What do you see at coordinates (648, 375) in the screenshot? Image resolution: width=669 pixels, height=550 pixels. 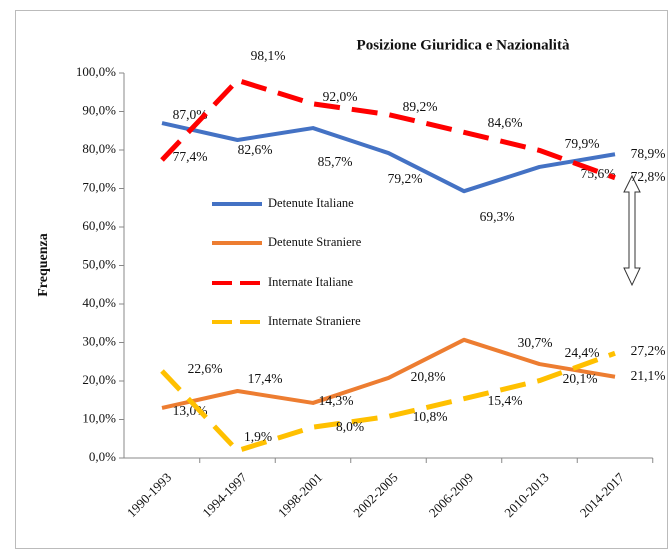 I see `data-label: 21,1%` at bounding box center [648, 375].